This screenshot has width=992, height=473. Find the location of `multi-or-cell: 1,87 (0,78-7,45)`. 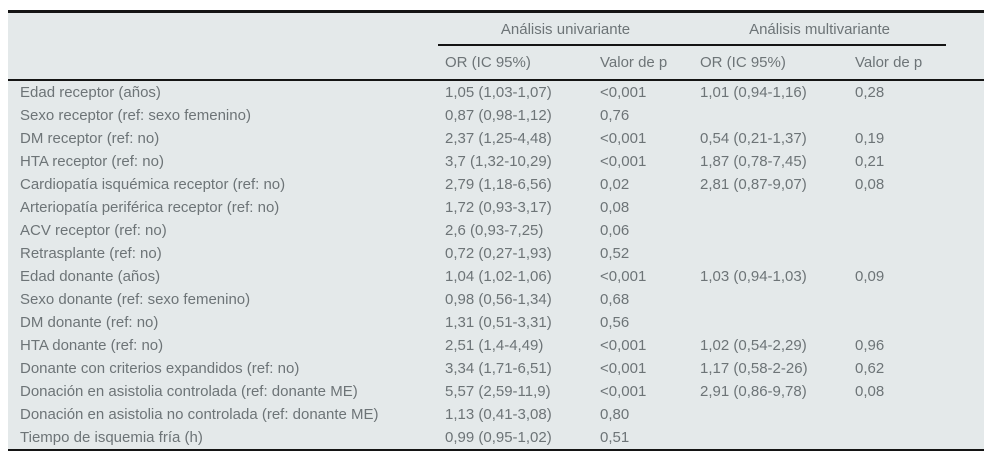

multi-or-cell: 1,87 (0,78-7,45) is located at coordinates (753, 161).